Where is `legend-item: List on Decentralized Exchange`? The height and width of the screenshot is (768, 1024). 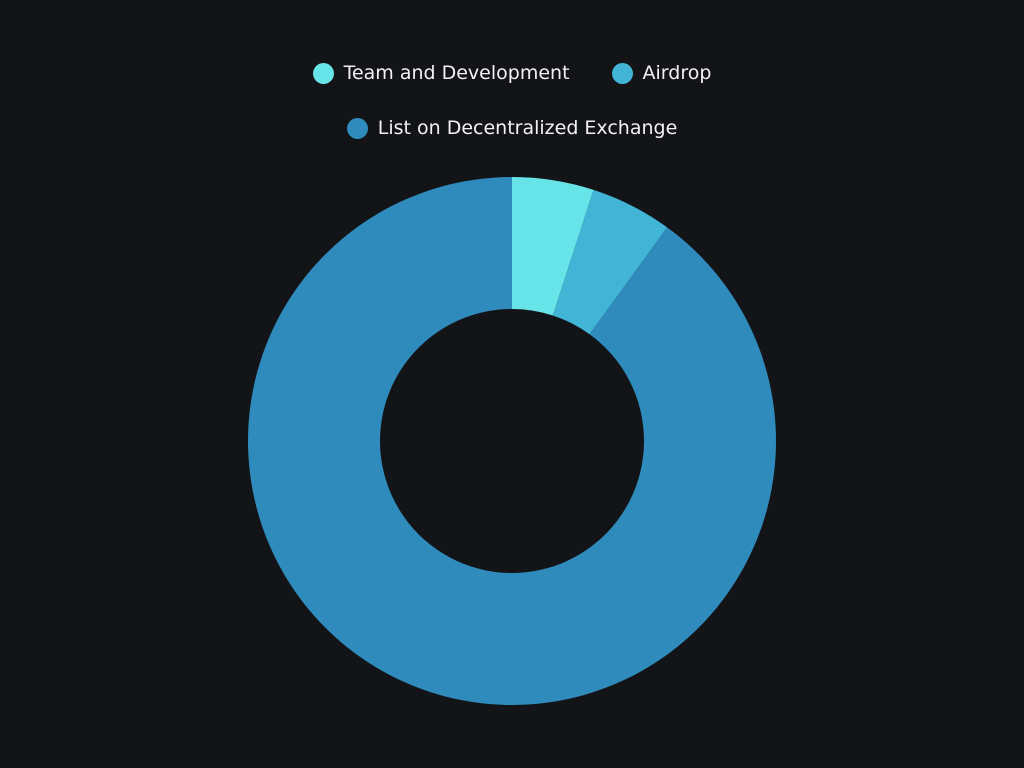 legend-item: List on Decentralized Exchange is located at coordinates (512, 128).